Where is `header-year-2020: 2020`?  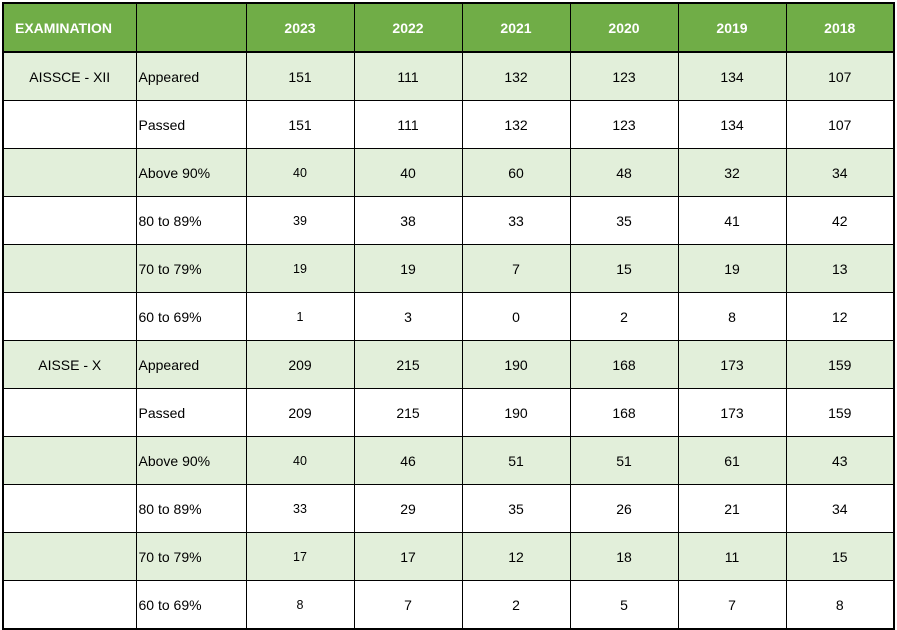 header-year-2020: 2020 is located at coordinates (624, 27).